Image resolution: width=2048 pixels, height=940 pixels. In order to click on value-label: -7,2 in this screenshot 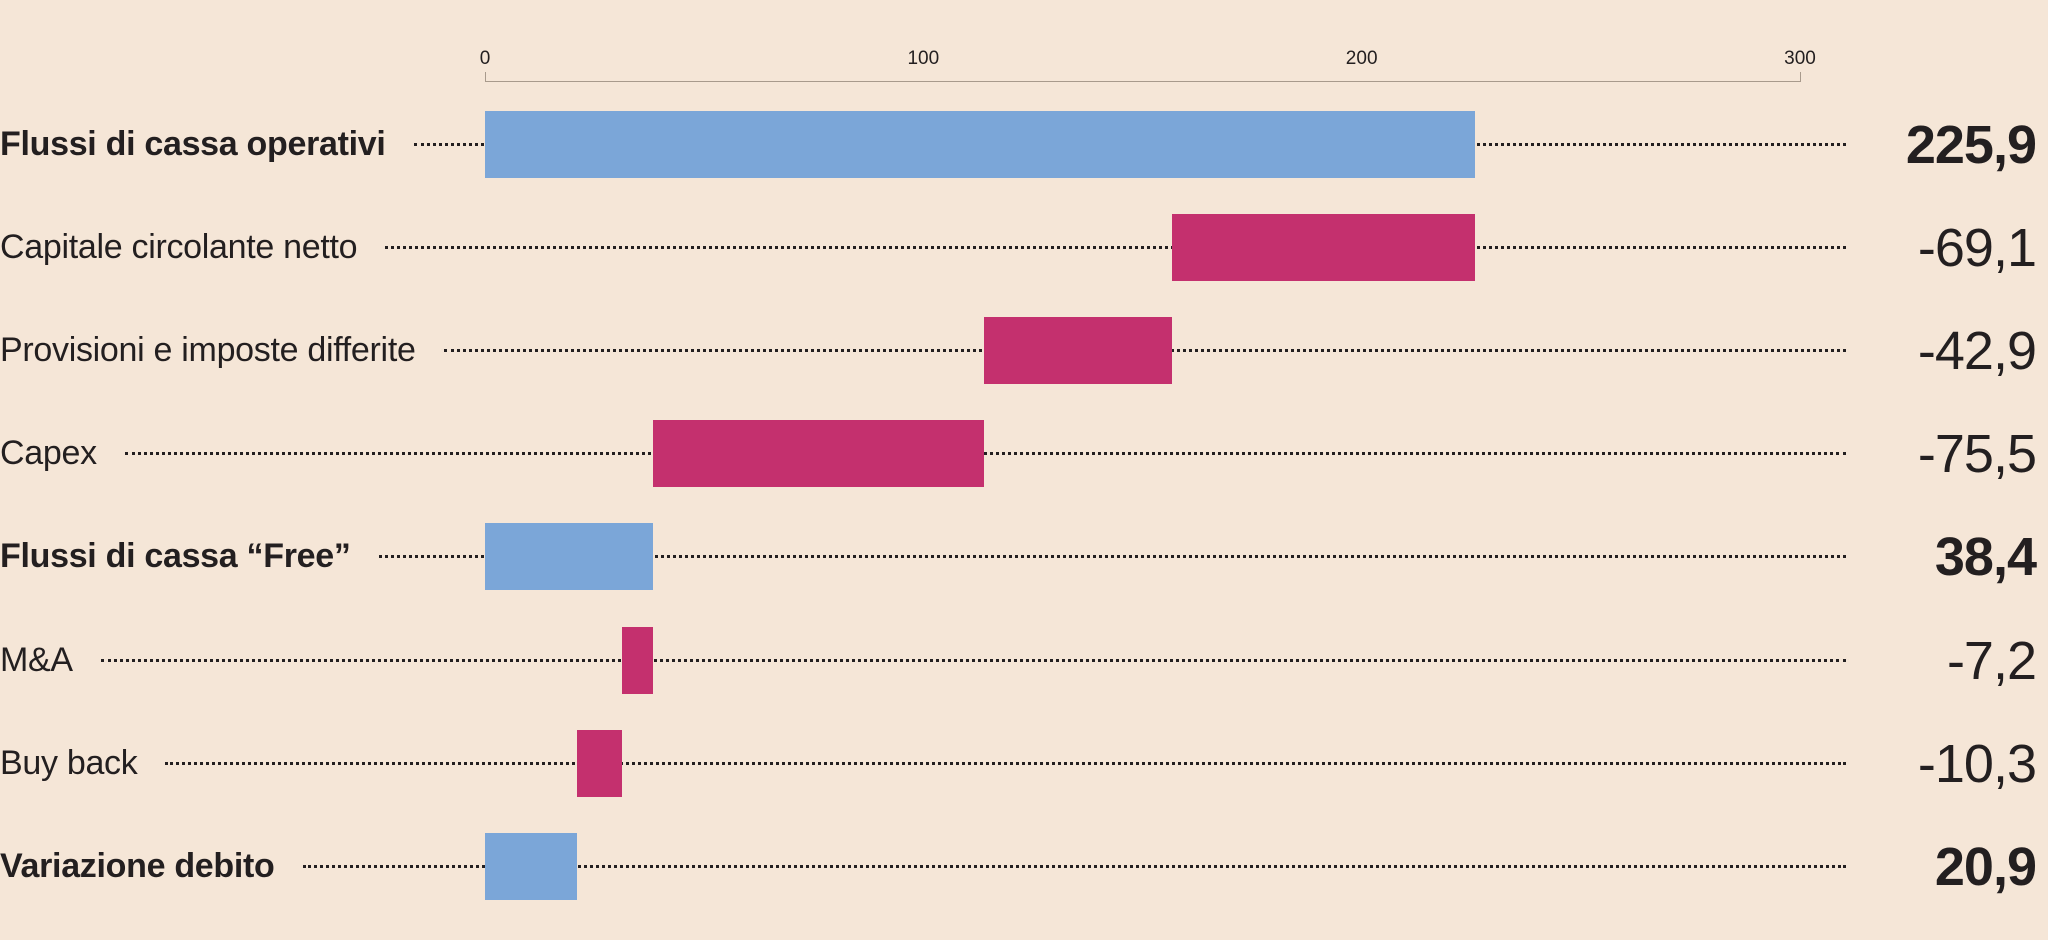, I will do `click(1991, 660)`.